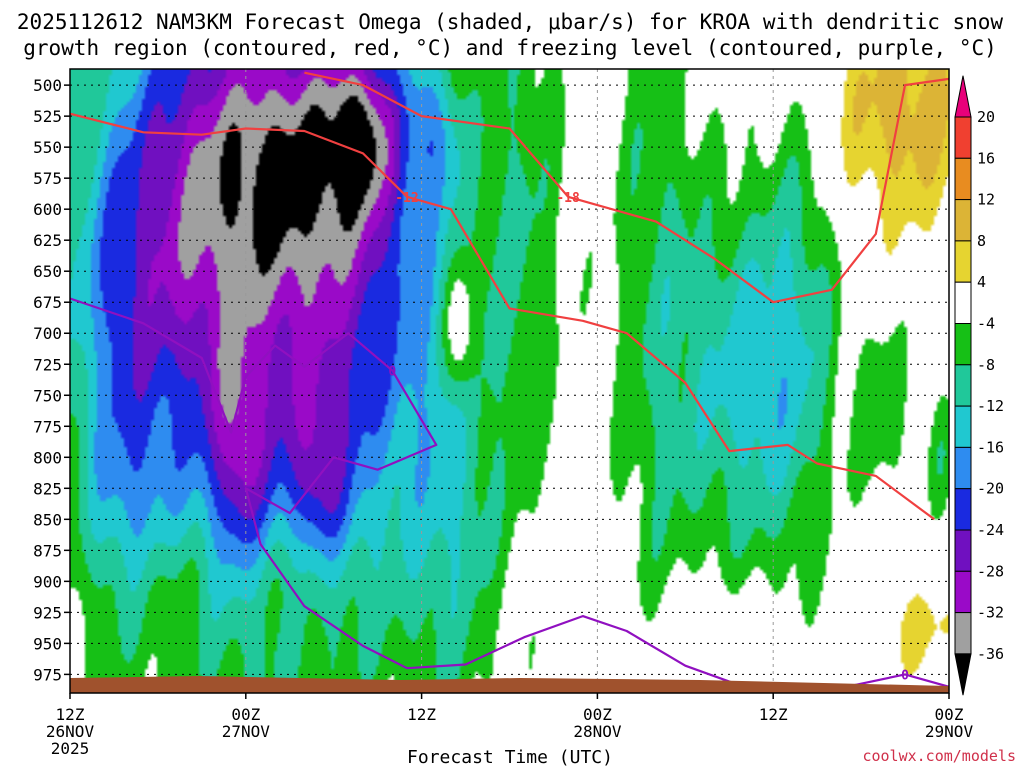 The width and height of the screenshot is (1024, 768). What do you see at coordinates (246, 731) in the screenshot?
I see `x-tick-label: 27NOV` at bounding box center [246, 731].